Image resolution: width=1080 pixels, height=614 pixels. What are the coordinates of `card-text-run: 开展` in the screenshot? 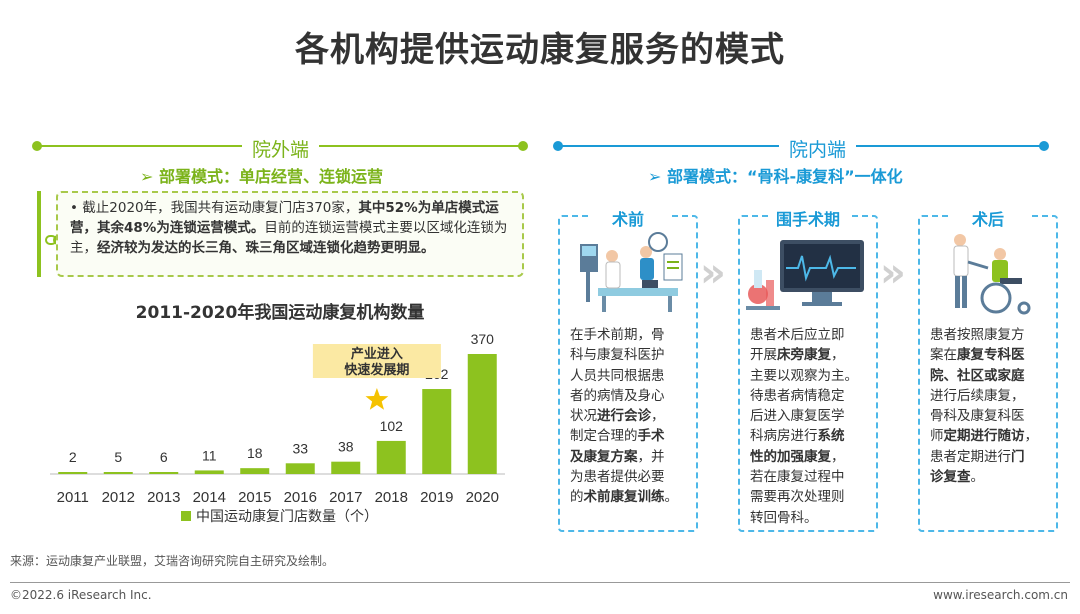 It's located at (763, 355).